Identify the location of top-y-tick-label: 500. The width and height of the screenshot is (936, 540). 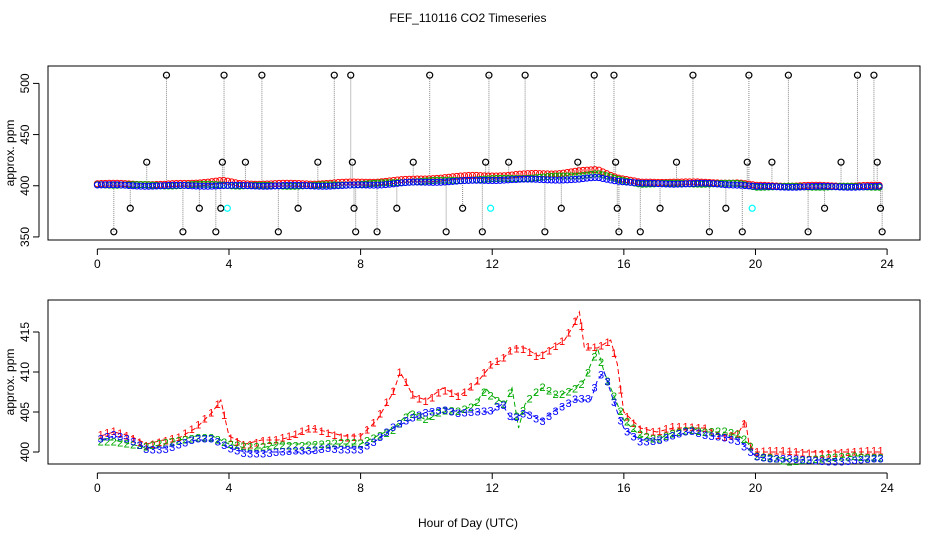
(25, 83).